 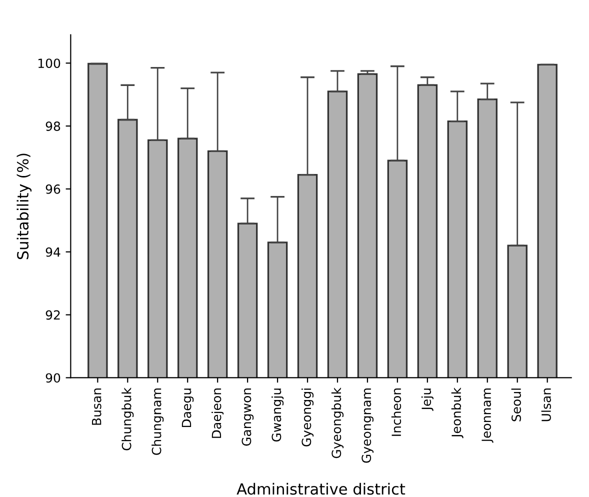 What do you see at coordinates (218, 413) in the screenshot?
I see `x-tick-label: Daejeon` at bounding box center [218, 413].